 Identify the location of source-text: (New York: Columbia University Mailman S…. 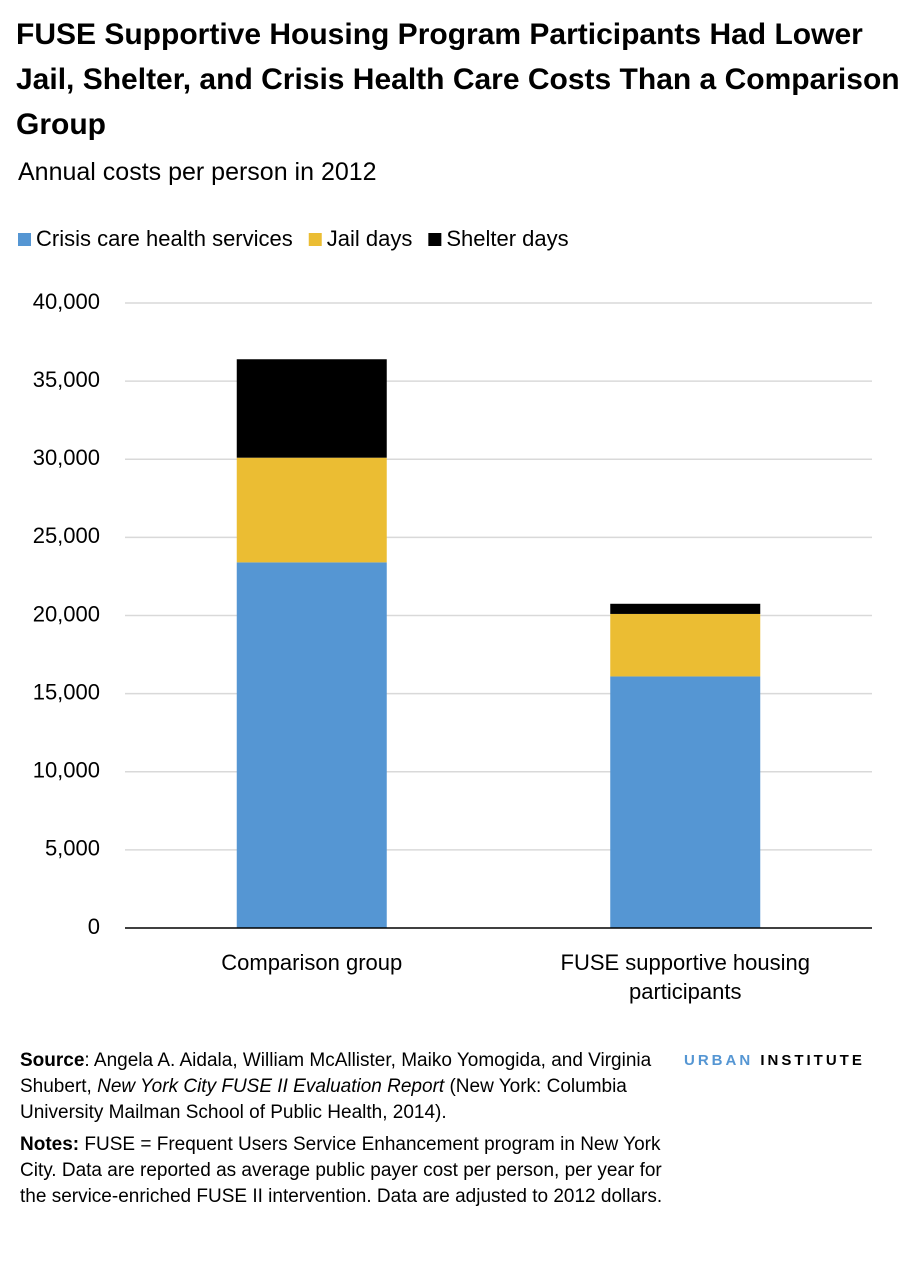
(323, 1099).